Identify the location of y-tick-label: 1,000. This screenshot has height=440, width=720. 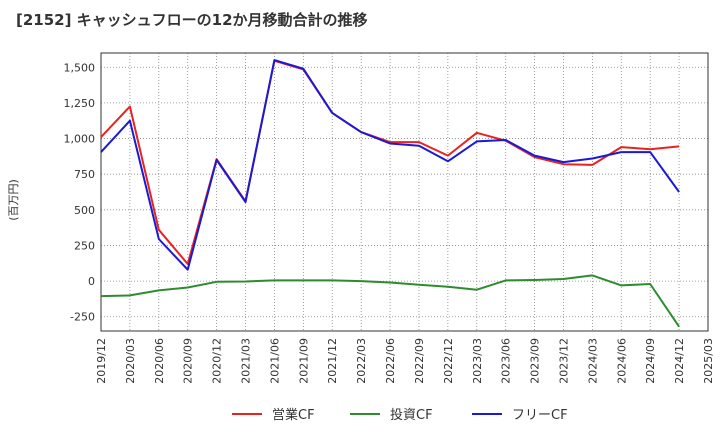
(80, 139).